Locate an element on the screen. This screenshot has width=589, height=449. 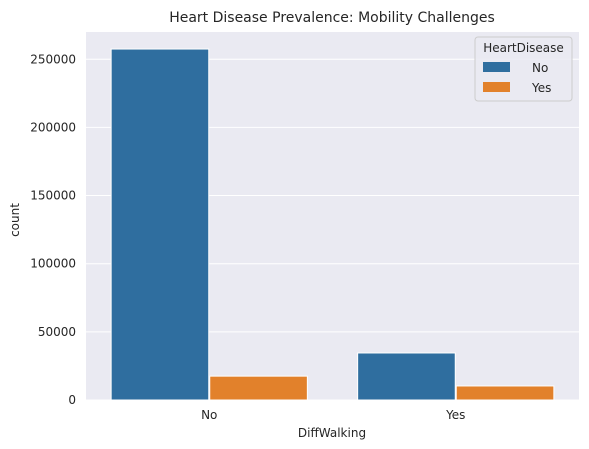
y-axis-ticks: 0 50000 100000 150000 200000 250000 is located at coordinates (53, 229).